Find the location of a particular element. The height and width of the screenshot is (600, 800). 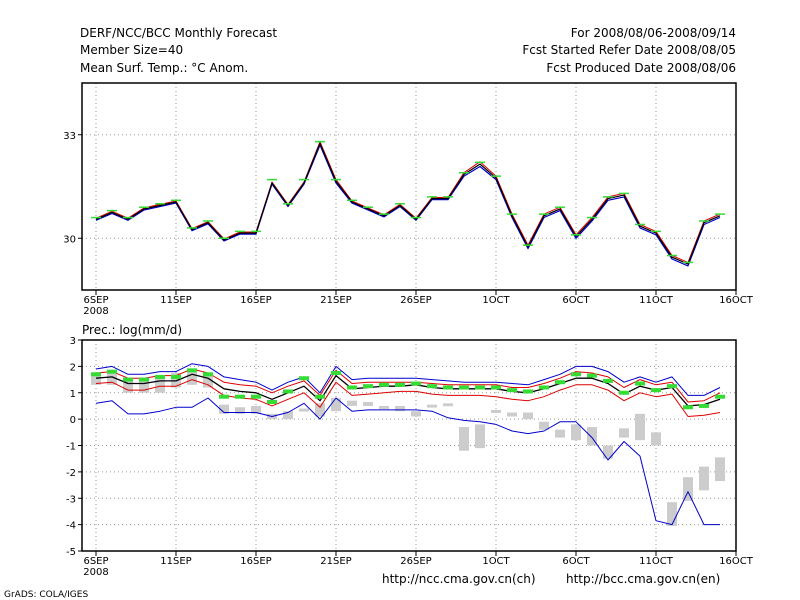

prec-lower-line is located at coordinates (408, 398).